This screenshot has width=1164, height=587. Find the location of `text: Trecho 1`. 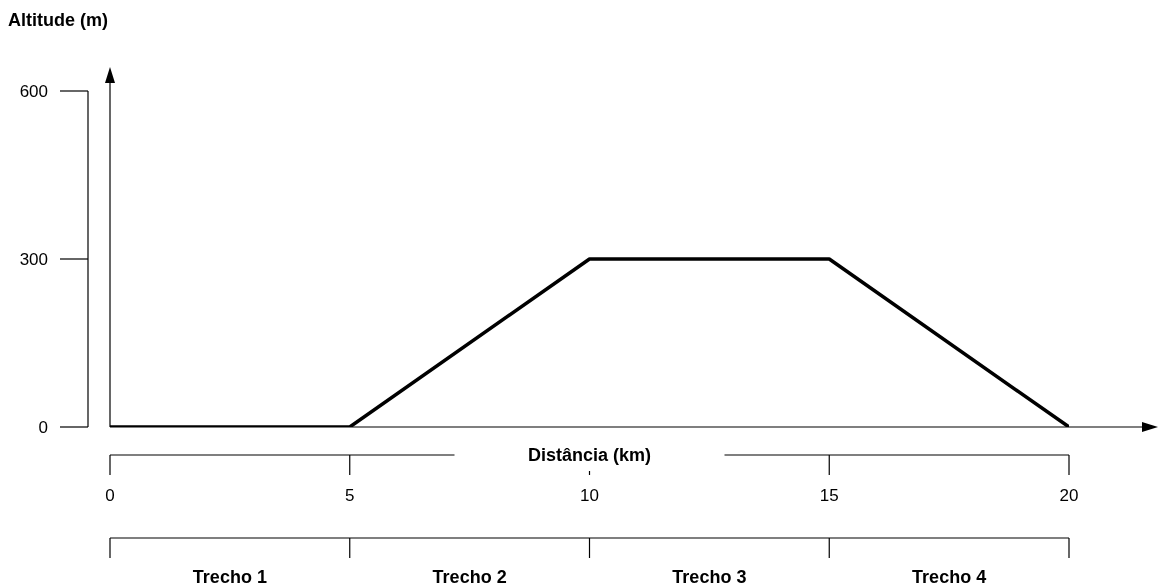

text: Trecho 1 is located at coordinates (229, 577).